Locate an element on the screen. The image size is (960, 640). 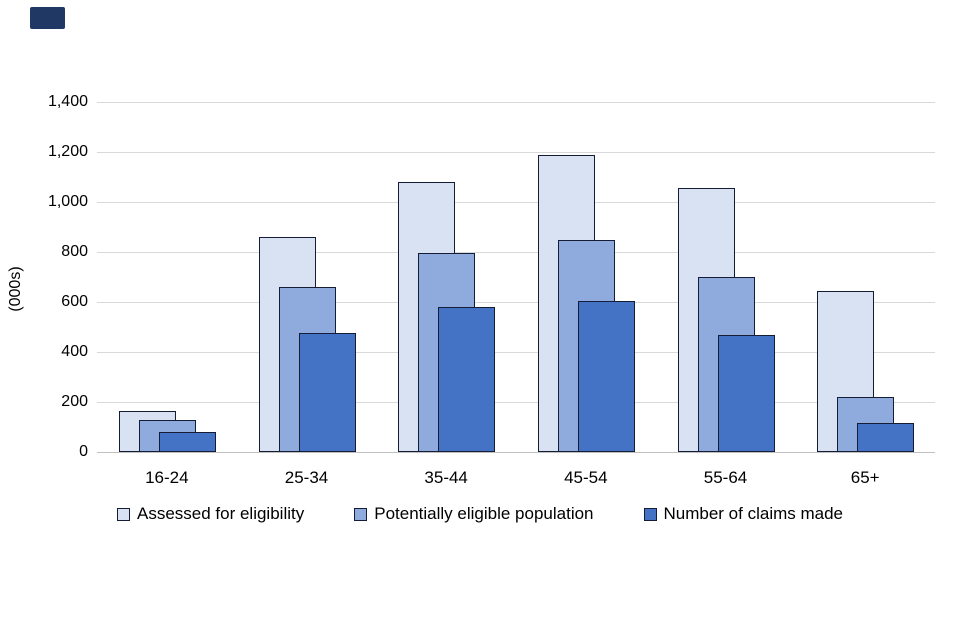
y-tick-label: 1,200 is located at coordinates (67, 151).